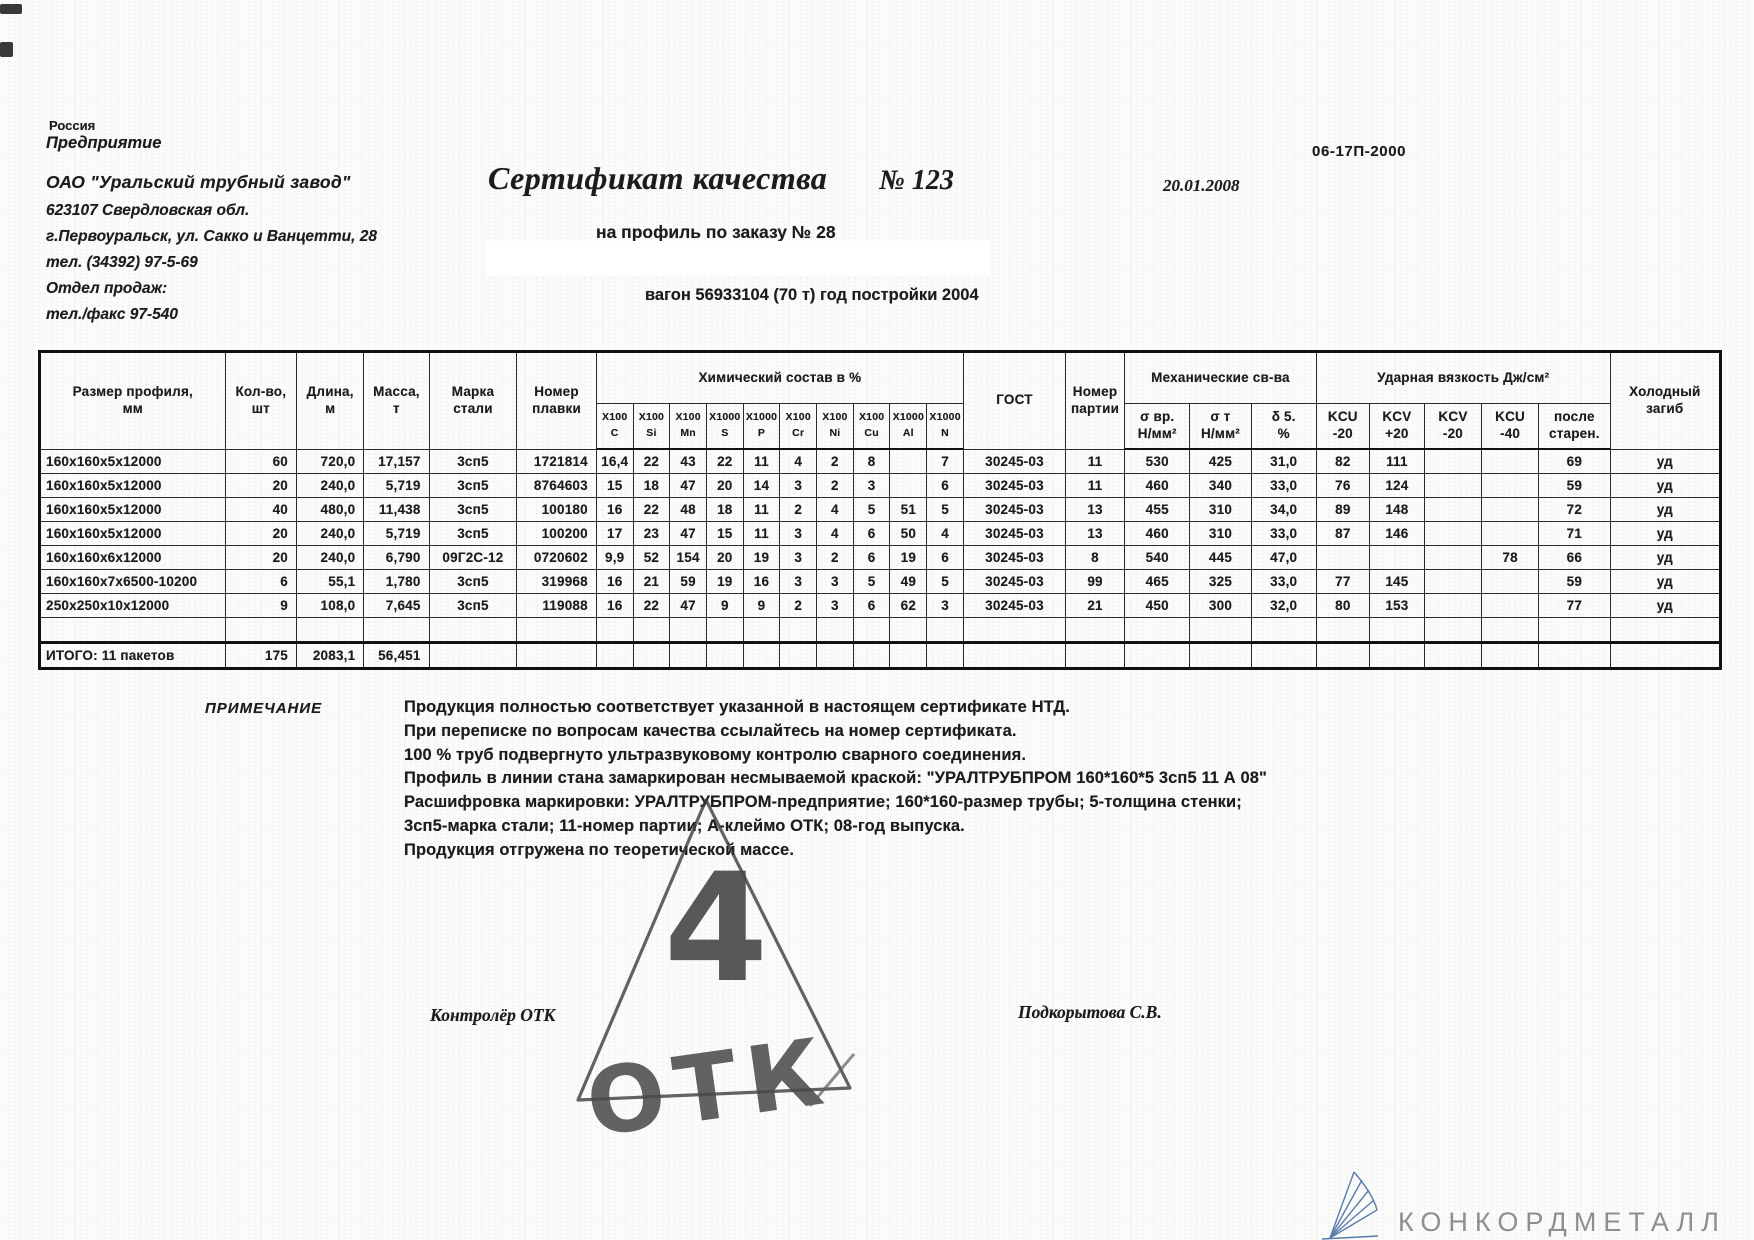 The image size is (1754, 1240). Describe the element at coordinates (1463, 377) in the screenshot. I see `impact-group-header: Ударная вязкость Дж/см²` at that location.